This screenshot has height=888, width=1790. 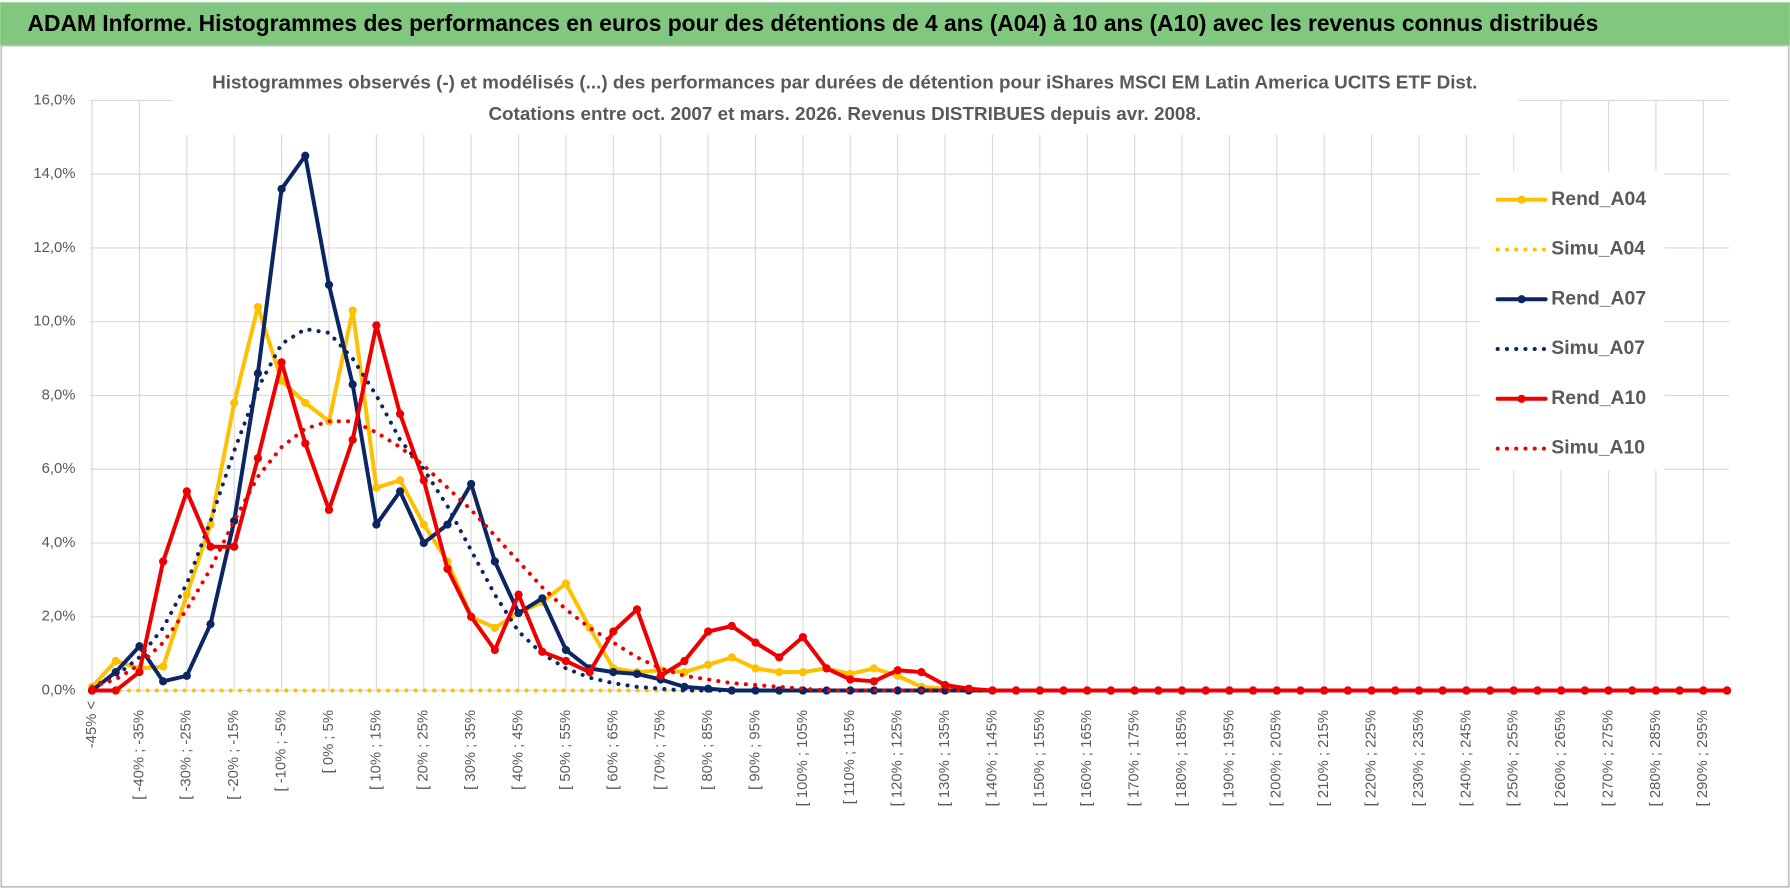 What do you see at coordinates (1608, 758) in the screenshot?
I see `x-tick-label: [ 270% ; 275%` at bounding box center [1608, 758].